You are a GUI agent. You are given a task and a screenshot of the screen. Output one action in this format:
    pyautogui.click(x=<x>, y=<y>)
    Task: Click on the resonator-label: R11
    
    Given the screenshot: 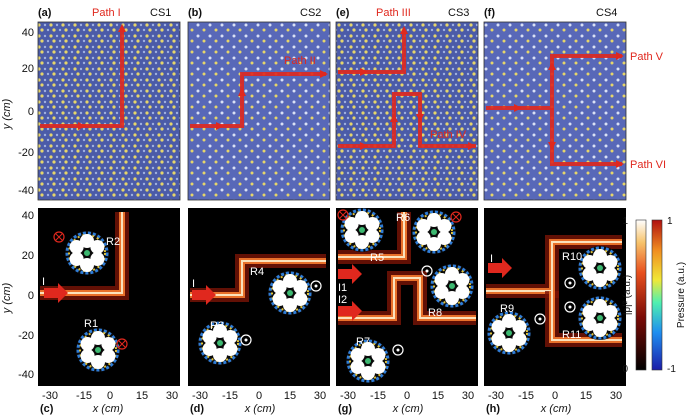 What is the action you would take?
    pyautogui.click(x=571, y=335)
    